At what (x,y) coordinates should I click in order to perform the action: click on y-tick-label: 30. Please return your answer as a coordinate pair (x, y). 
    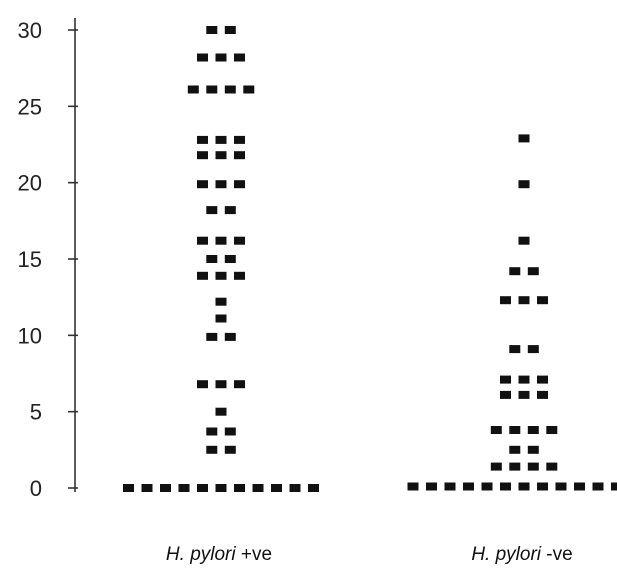
    Looking at the image, I should click on (30, 30).